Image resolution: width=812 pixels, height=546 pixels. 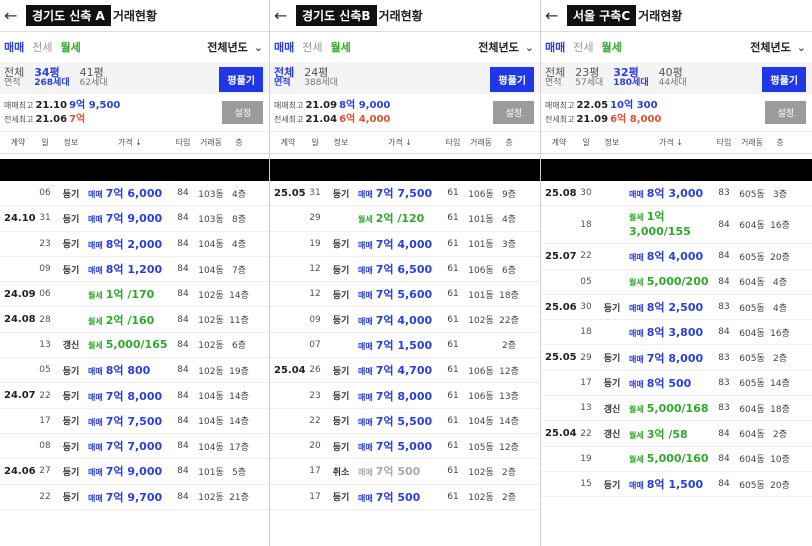 What do you see at coordinates (405, 447) in the screenshot?
I see `table-row: 20 등기 매매 7억 5,000 61 105동 12층` at bounding box center [405, 447].